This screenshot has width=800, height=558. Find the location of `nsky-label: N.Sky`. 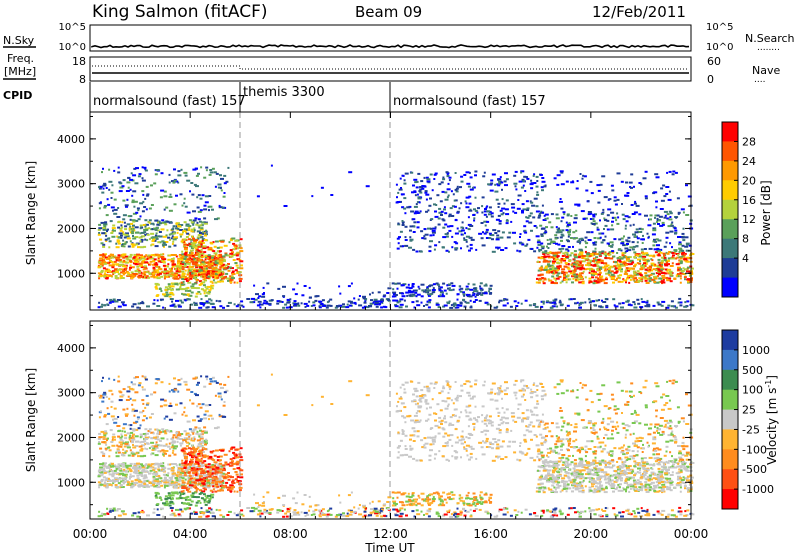

nsky-label: N.Sky is located at coordinates (19, 40).